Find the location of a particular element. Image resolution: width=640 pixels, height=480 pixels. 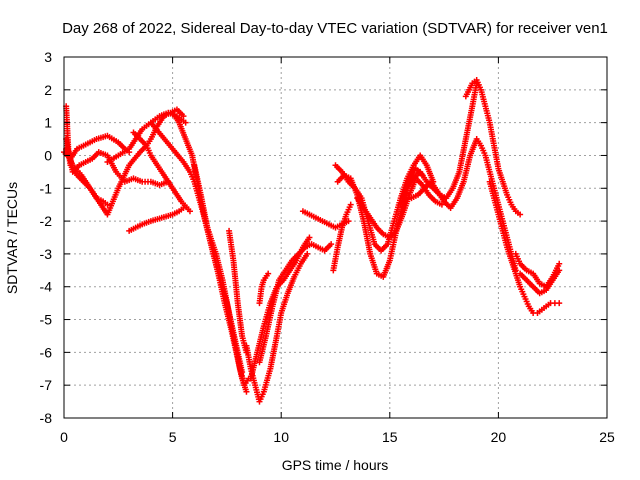

x-tick-label: 20 is located at coordinates (499, 437).